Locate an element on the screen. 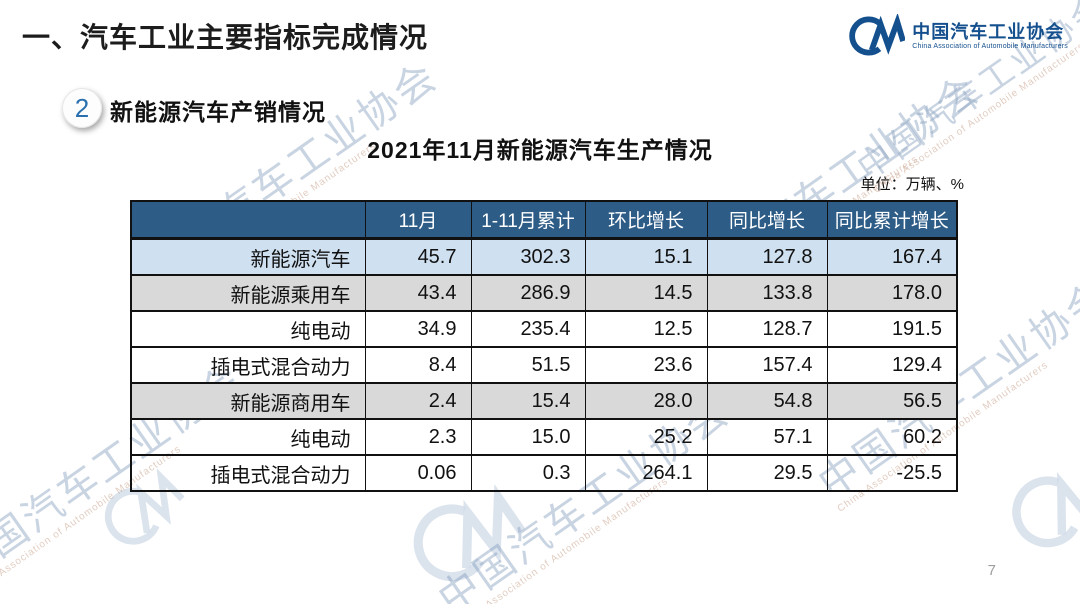 The height and width of the screenshot is (604, 1080). table-cell: 157.4 is located at coordinates (766, 365).